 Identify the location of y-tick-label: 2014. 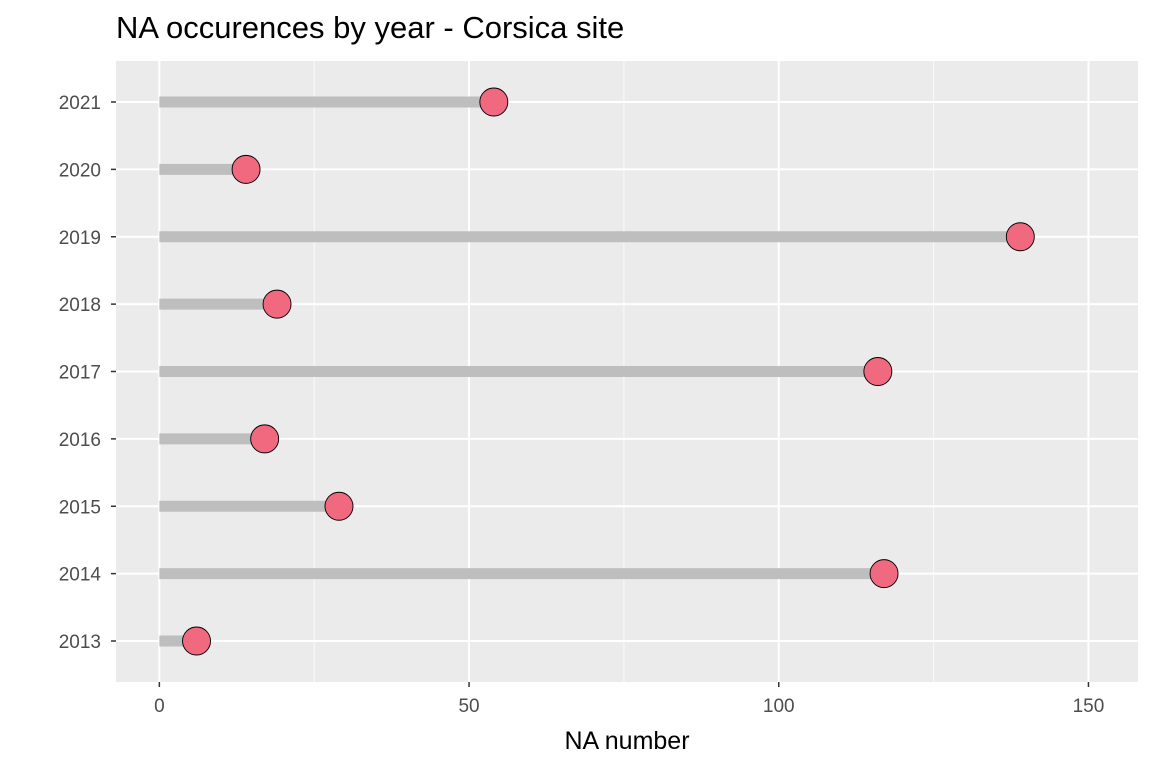
(80, 575).